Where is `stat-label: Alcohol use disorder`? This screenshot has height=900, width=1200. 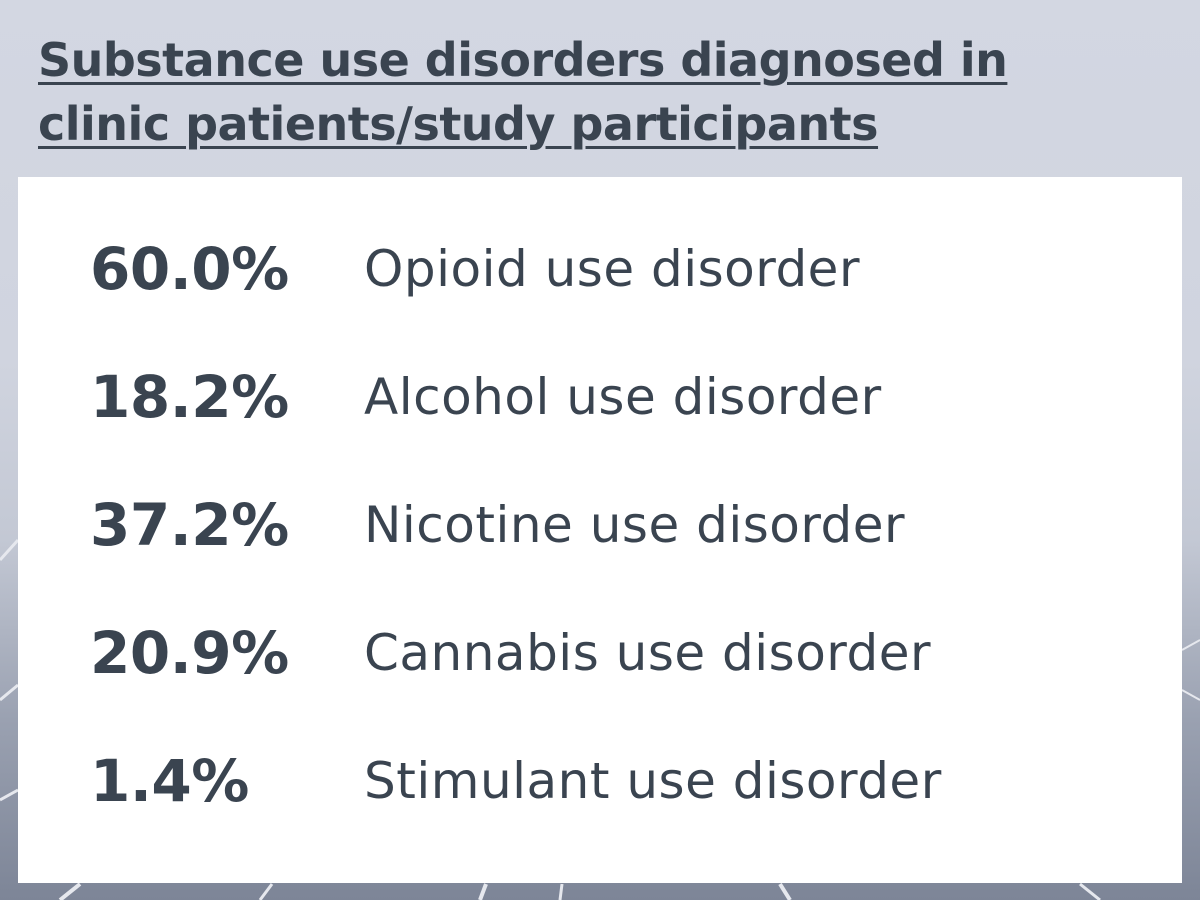
stat-label: Alcohol use disorder is located at coordinates (623, 397).